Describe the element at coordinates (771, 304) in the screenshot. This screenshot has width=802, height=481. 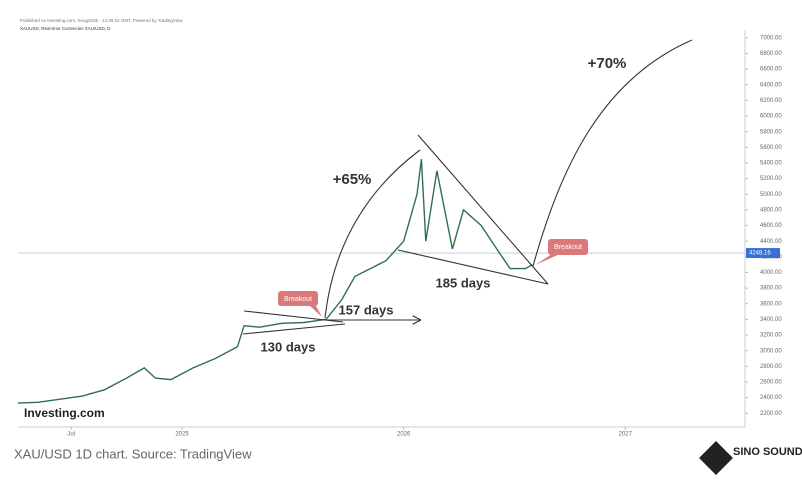
I see `y-tick-label: 3600.00` at that location.